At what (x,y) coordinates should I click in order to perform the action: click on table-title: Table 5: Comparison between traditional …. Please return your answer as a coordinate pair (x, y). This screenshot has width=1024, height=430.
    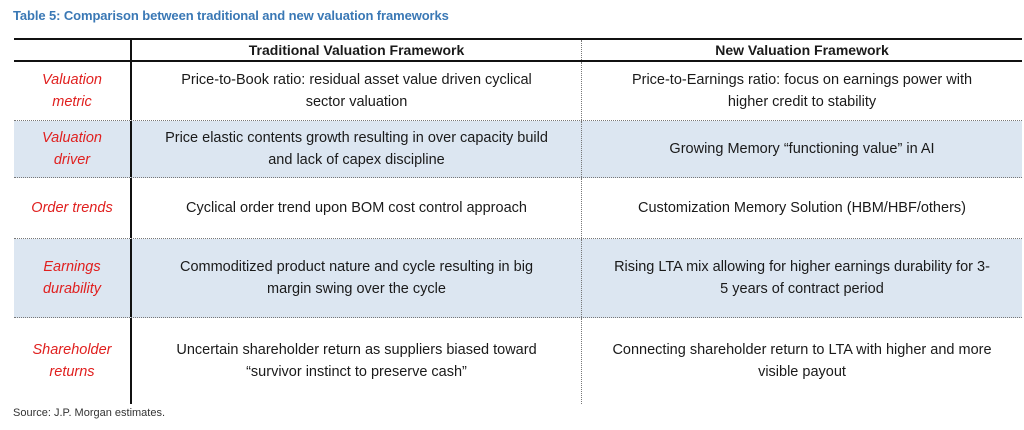
    Looking at the image, I should click on (231, 15).